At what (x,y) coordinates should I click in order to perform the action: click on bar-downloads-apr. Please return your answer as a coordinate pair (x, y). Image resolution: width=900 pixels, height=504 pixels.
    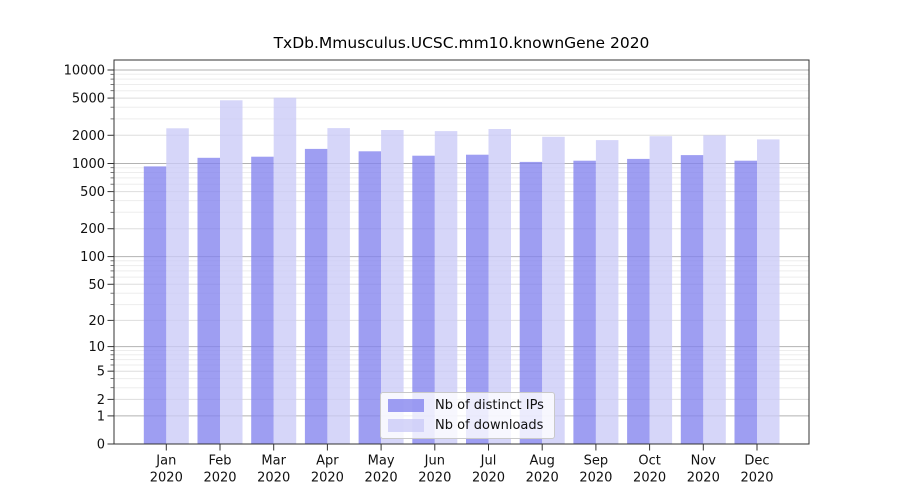
    Looking at the image, I should click on (338, 286).